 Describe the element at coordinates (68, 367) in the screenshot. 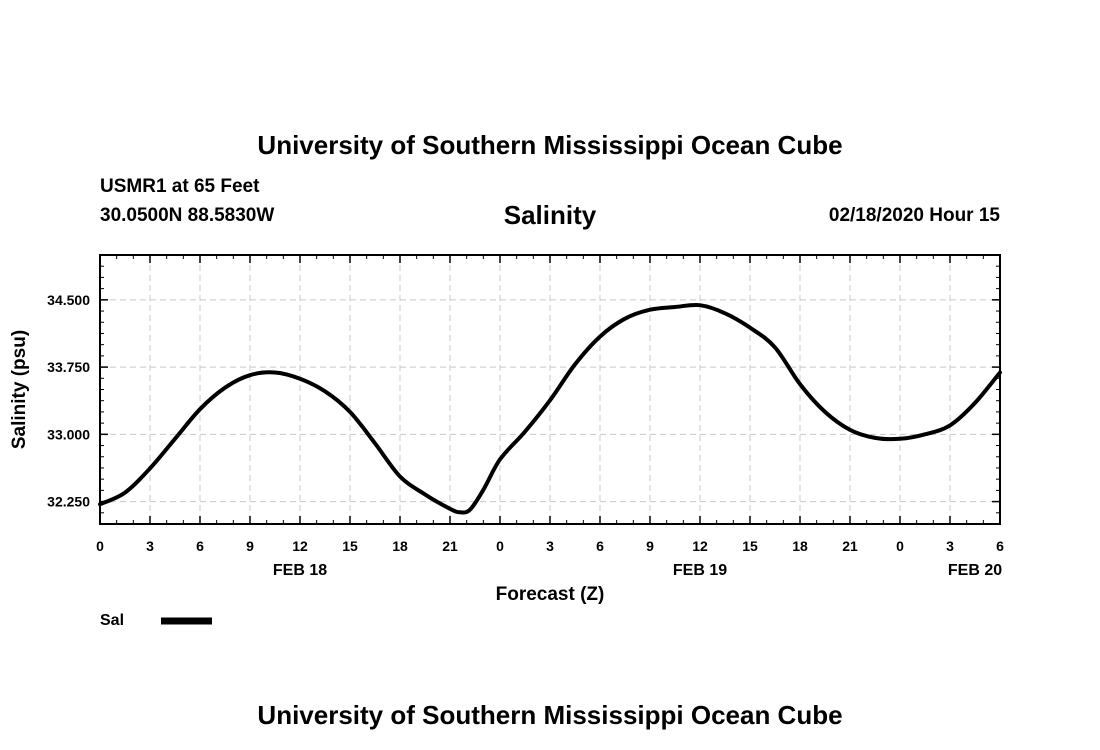

I see `y-tick-label: 33.750` at that location.